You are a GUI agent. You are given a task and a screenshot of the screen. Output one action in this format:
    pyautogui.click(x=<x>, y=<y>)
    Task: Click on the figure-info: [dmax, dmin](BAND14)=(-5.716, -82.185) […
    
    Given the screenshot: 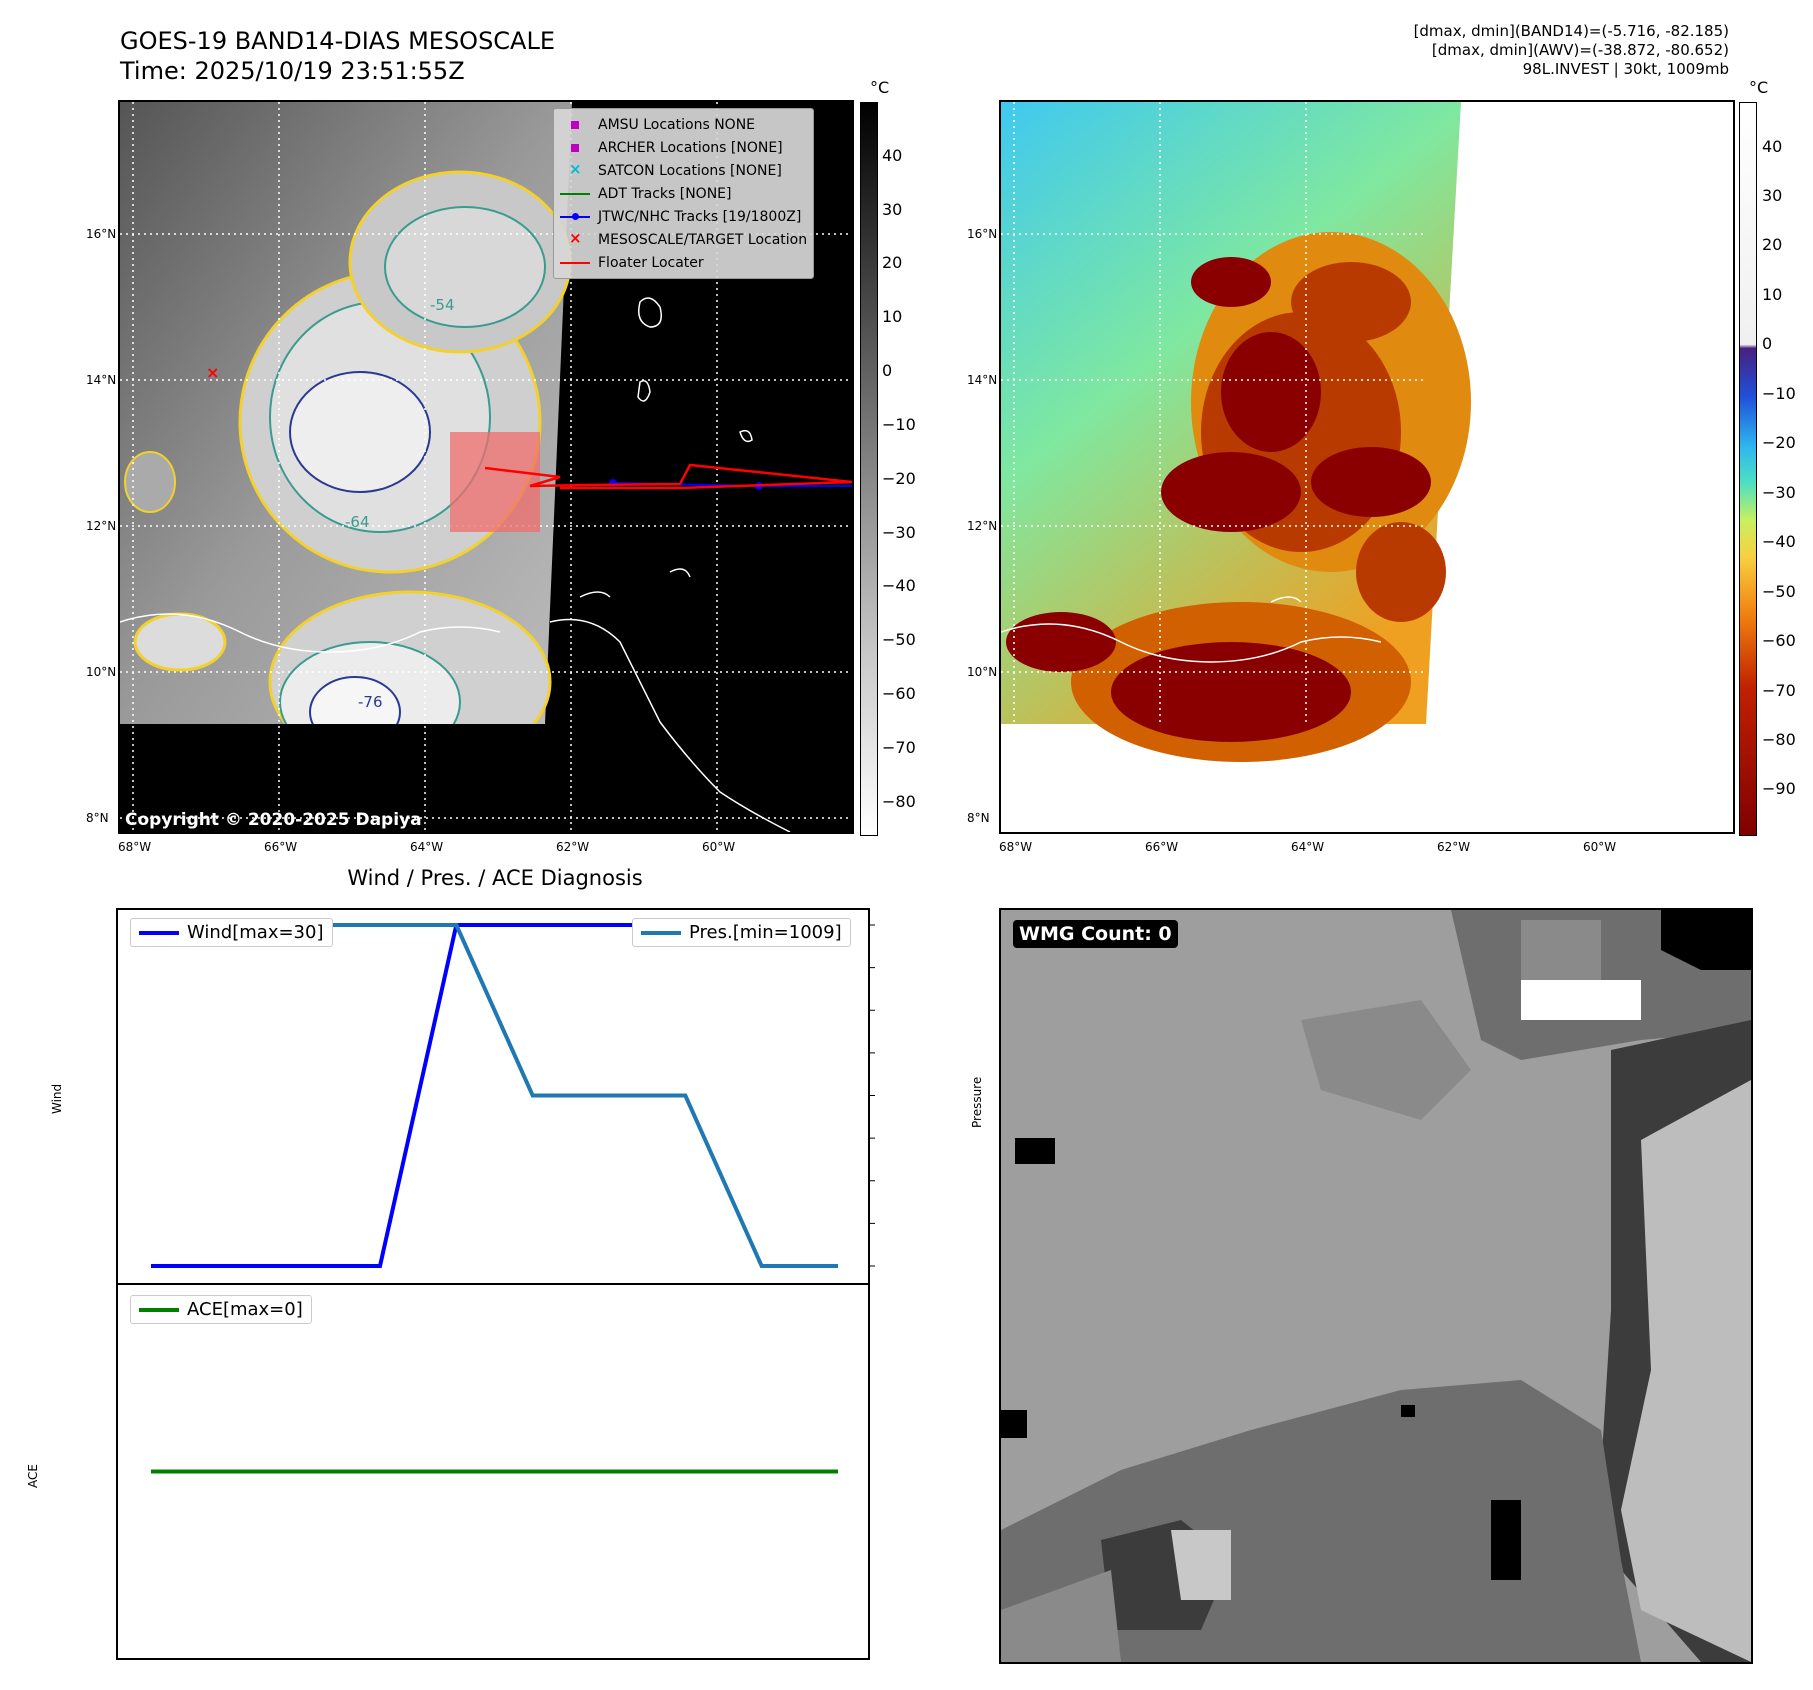 What is the action you would take?
    pyautogui.click(x=1571, y=50)
    